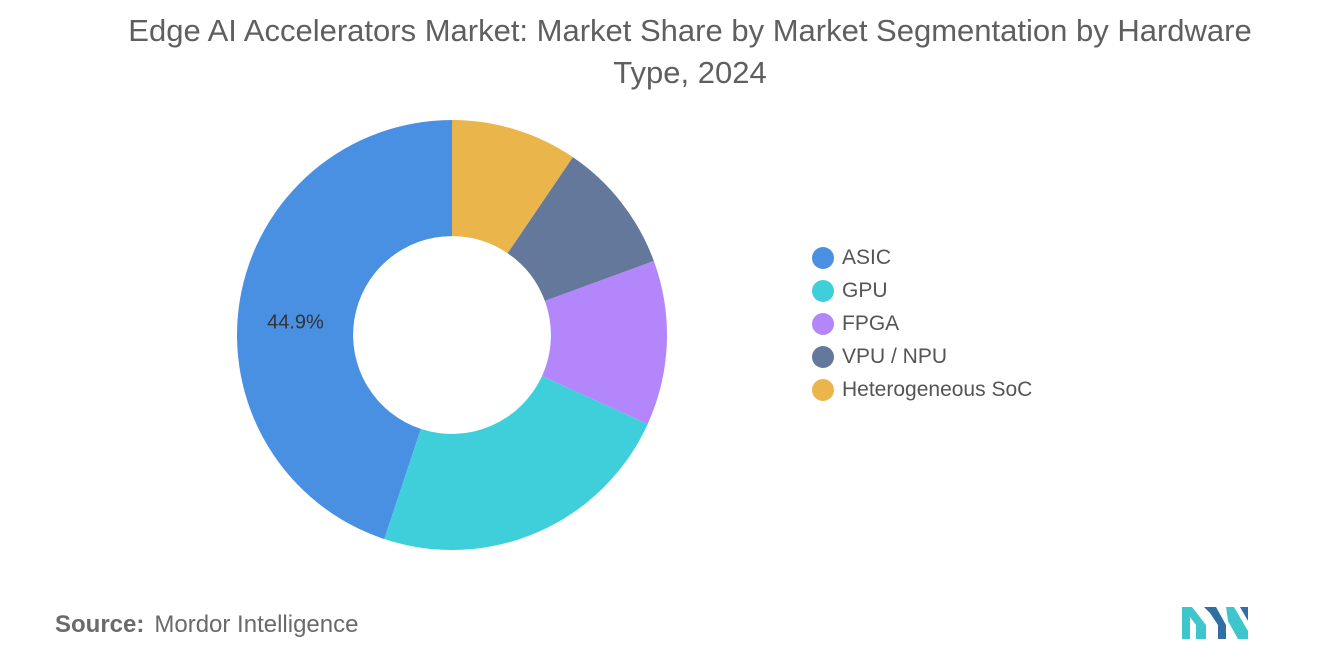  I want to click on legend-item-fpga: FPGA, so click(922, 323).